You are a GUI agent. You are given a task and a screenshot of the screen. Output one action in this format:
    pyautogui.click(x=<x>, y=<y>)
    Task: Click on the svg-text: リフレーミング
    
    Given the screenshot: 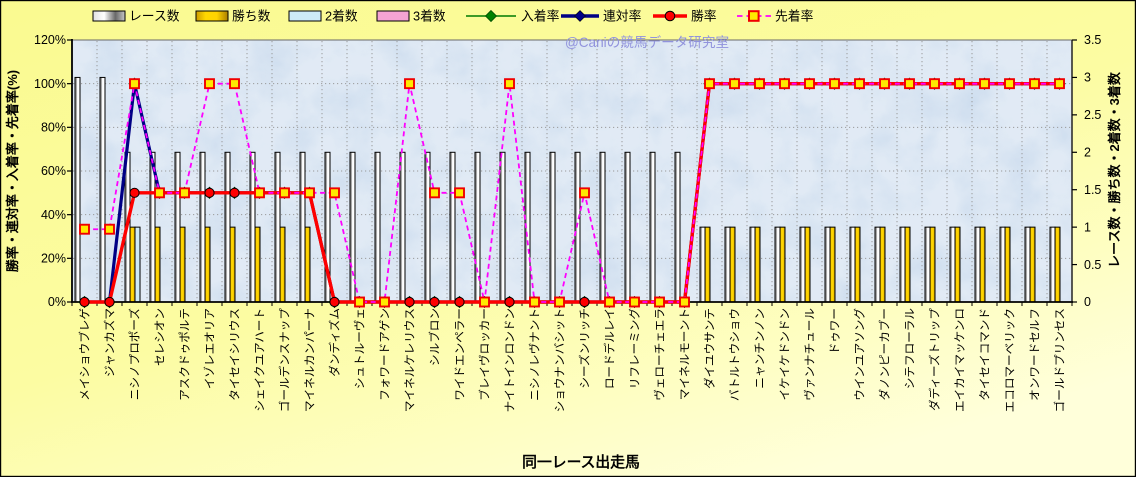 What is the action you would take?
    pyautogui.click(x=635, y=349)
    